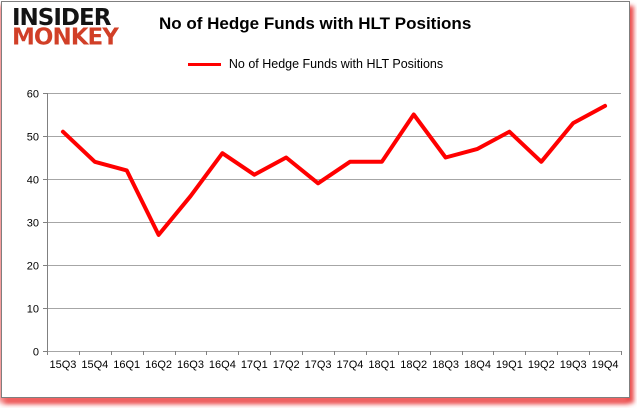  I want to click on x-axis-label: 19Q2, so click(541, 365).